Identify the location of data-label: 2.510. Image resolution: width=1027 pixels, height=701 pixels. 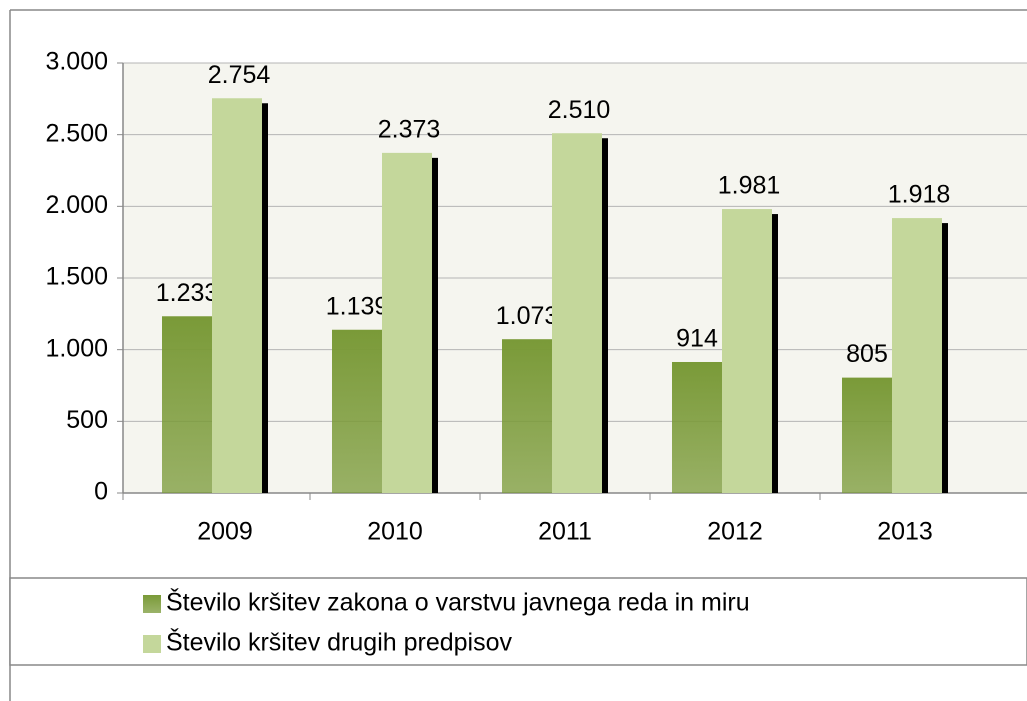
(579, 110).